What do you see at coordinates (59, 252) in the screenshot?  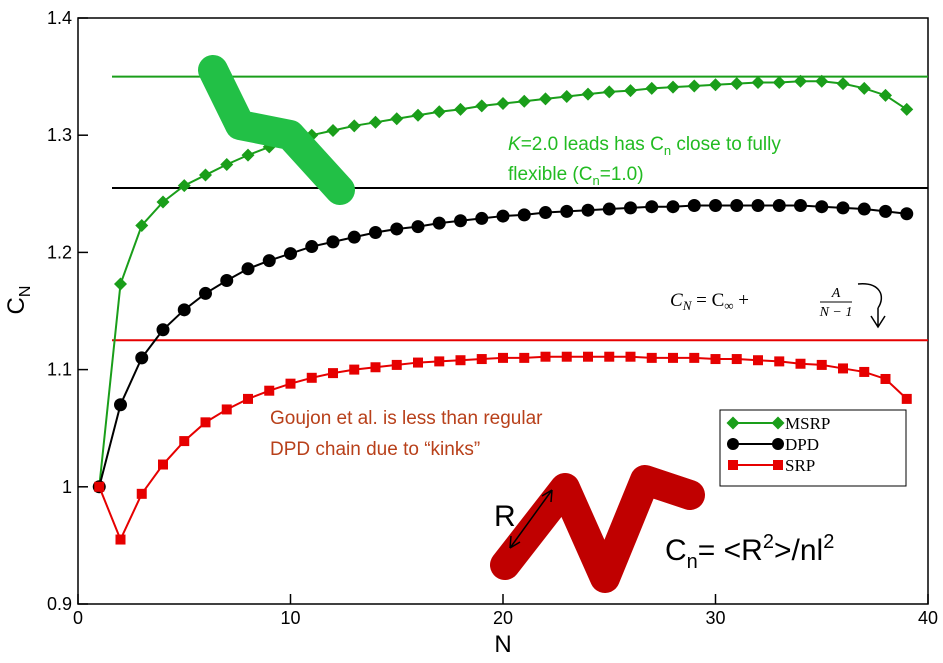 I see `y-tick-label: 1.2` at bounding box center [59, 252].